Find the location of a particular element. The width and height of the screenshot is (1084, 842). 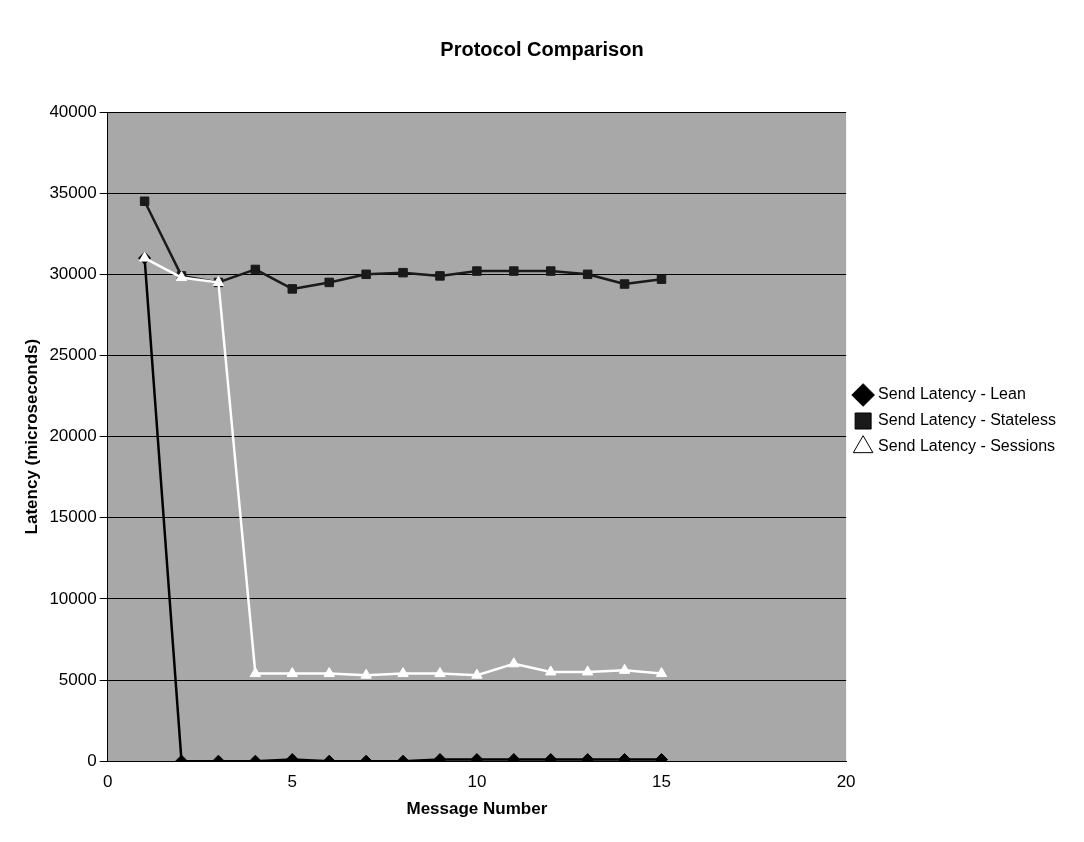

y-tick-label: 20000 is located at coordinates (73, 436).